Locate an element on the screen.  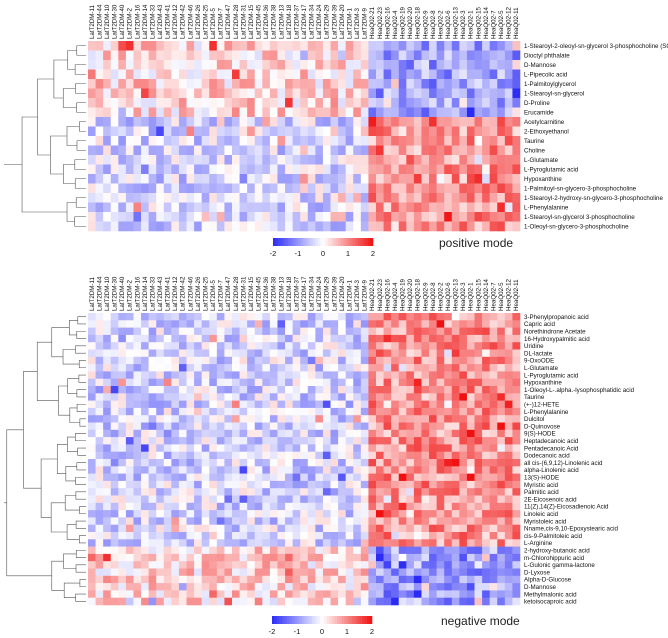
row-label: 9(S)-HODE is located at coordinates (540, 434).